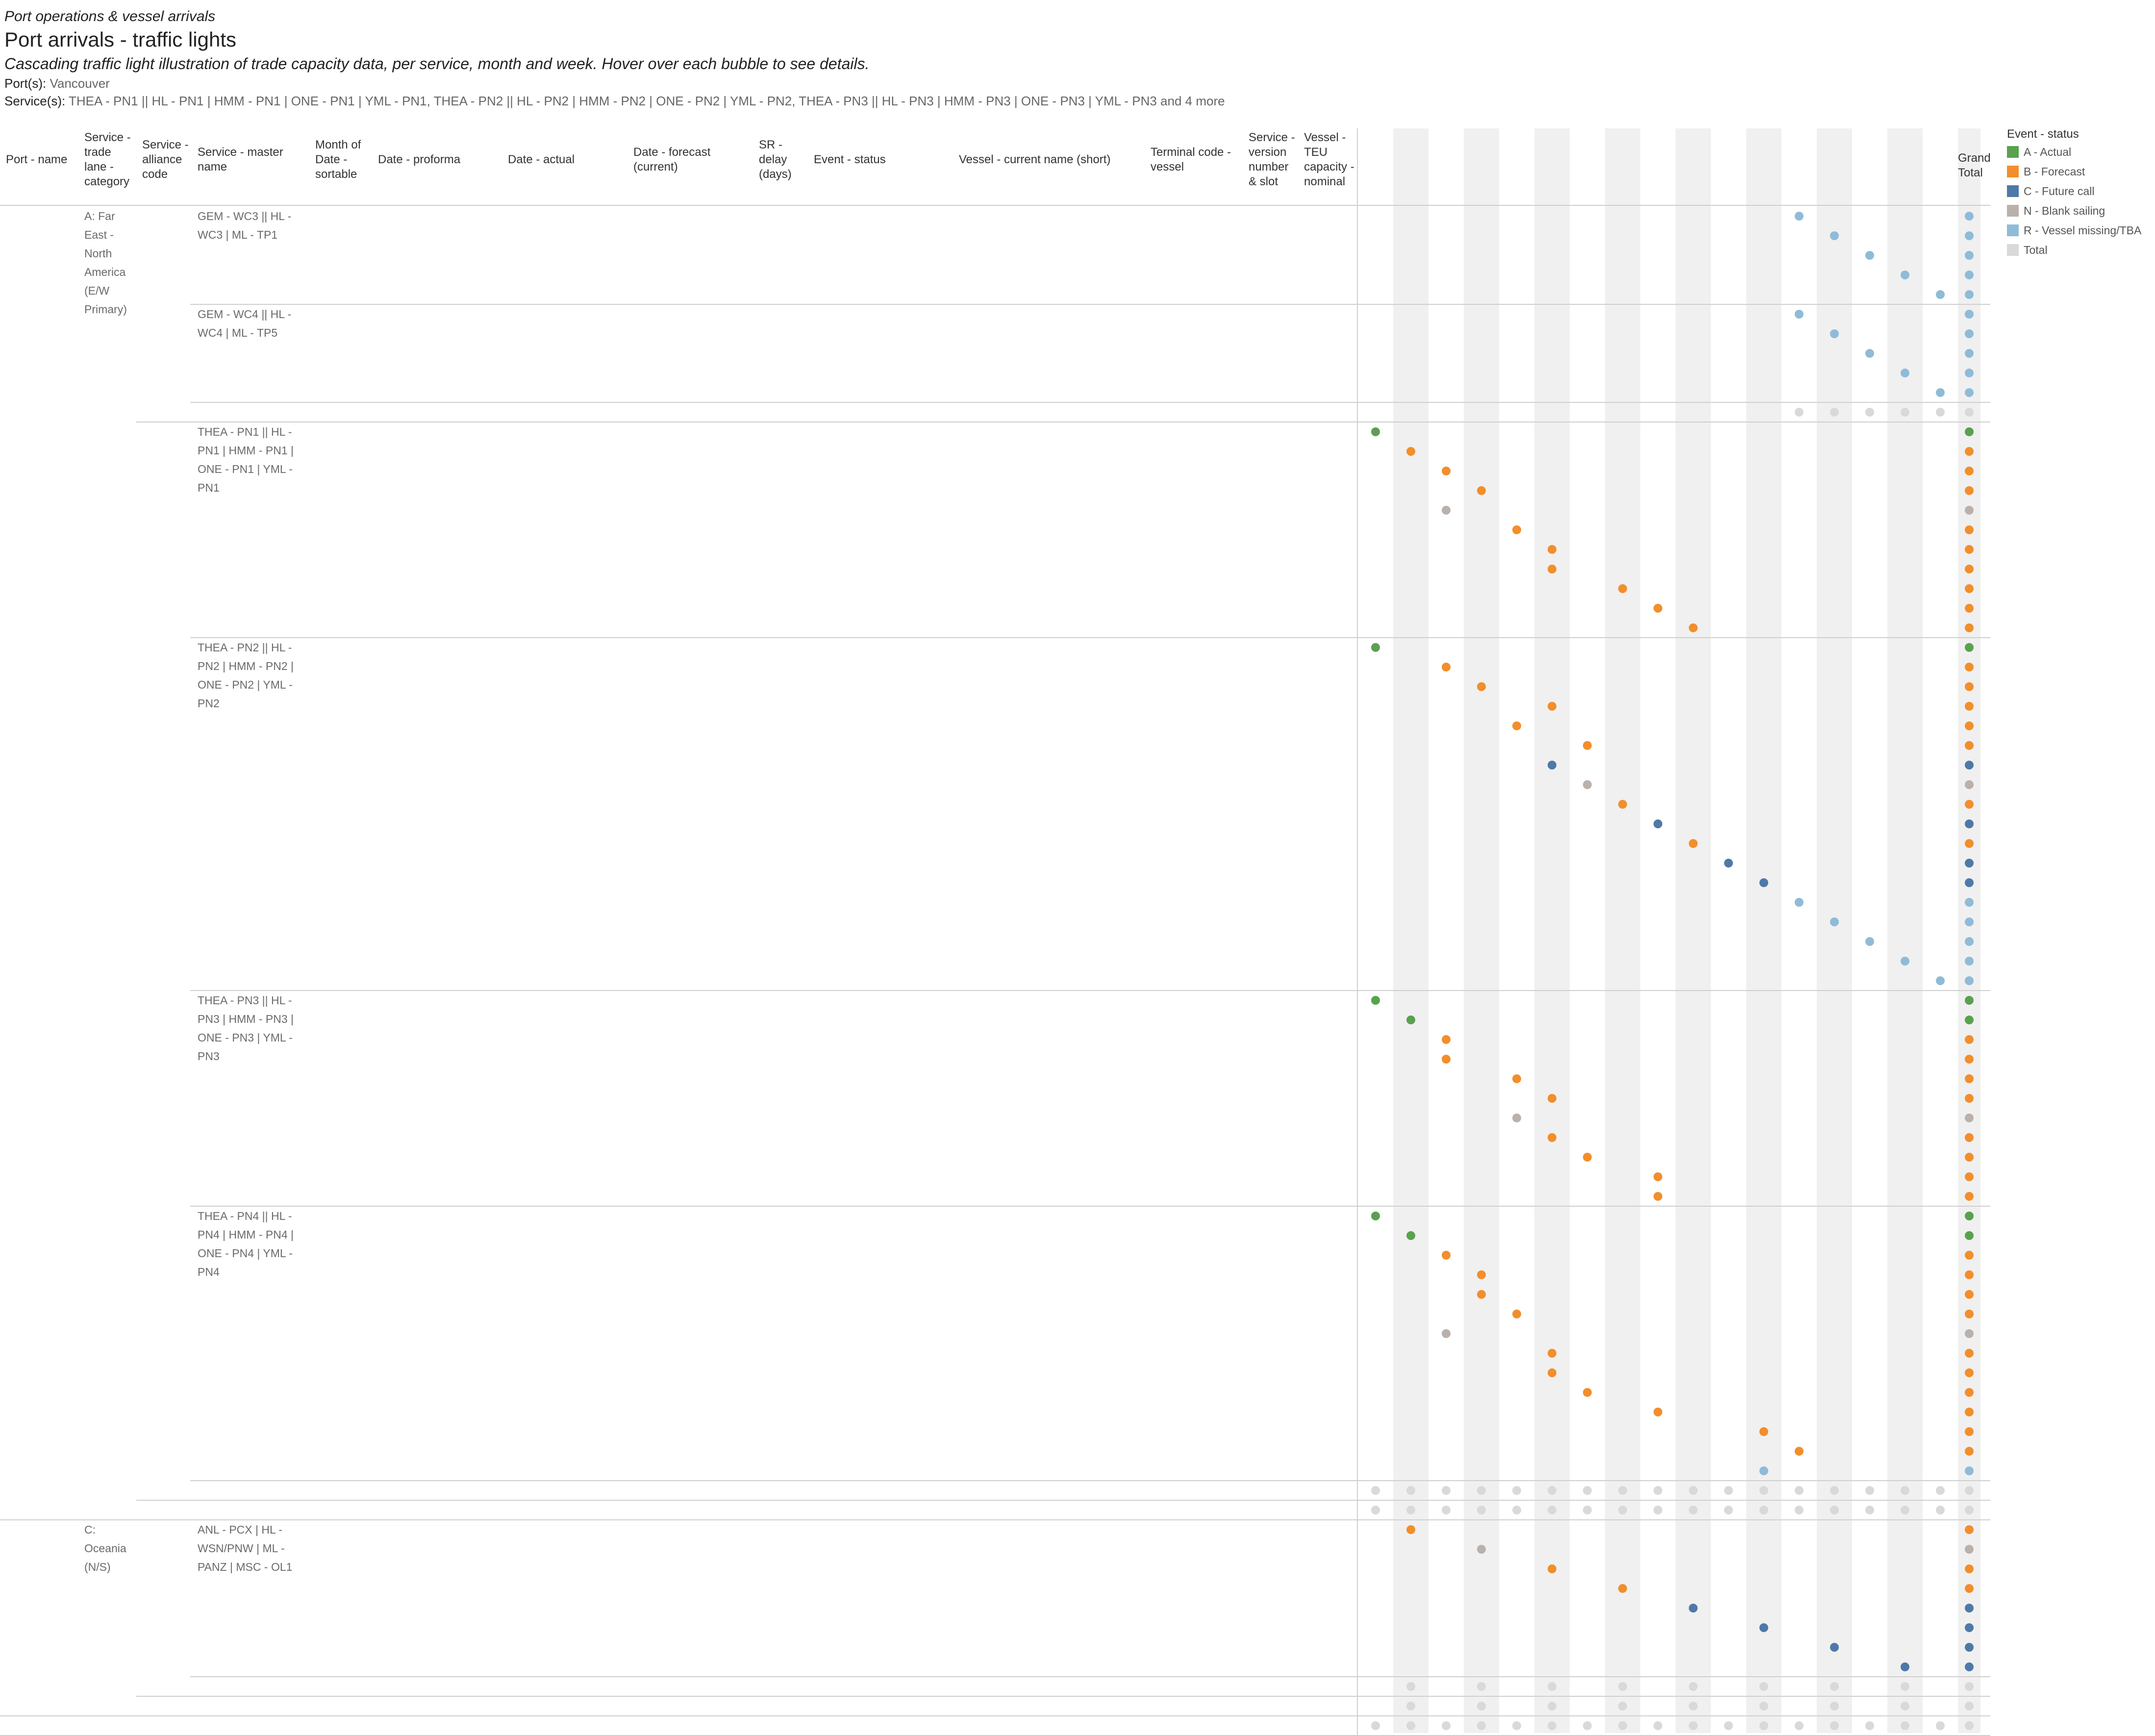 This screenshot has height=1736, width=2155. I want to click on trade-lane-label: A: Far, so click(100, 216).